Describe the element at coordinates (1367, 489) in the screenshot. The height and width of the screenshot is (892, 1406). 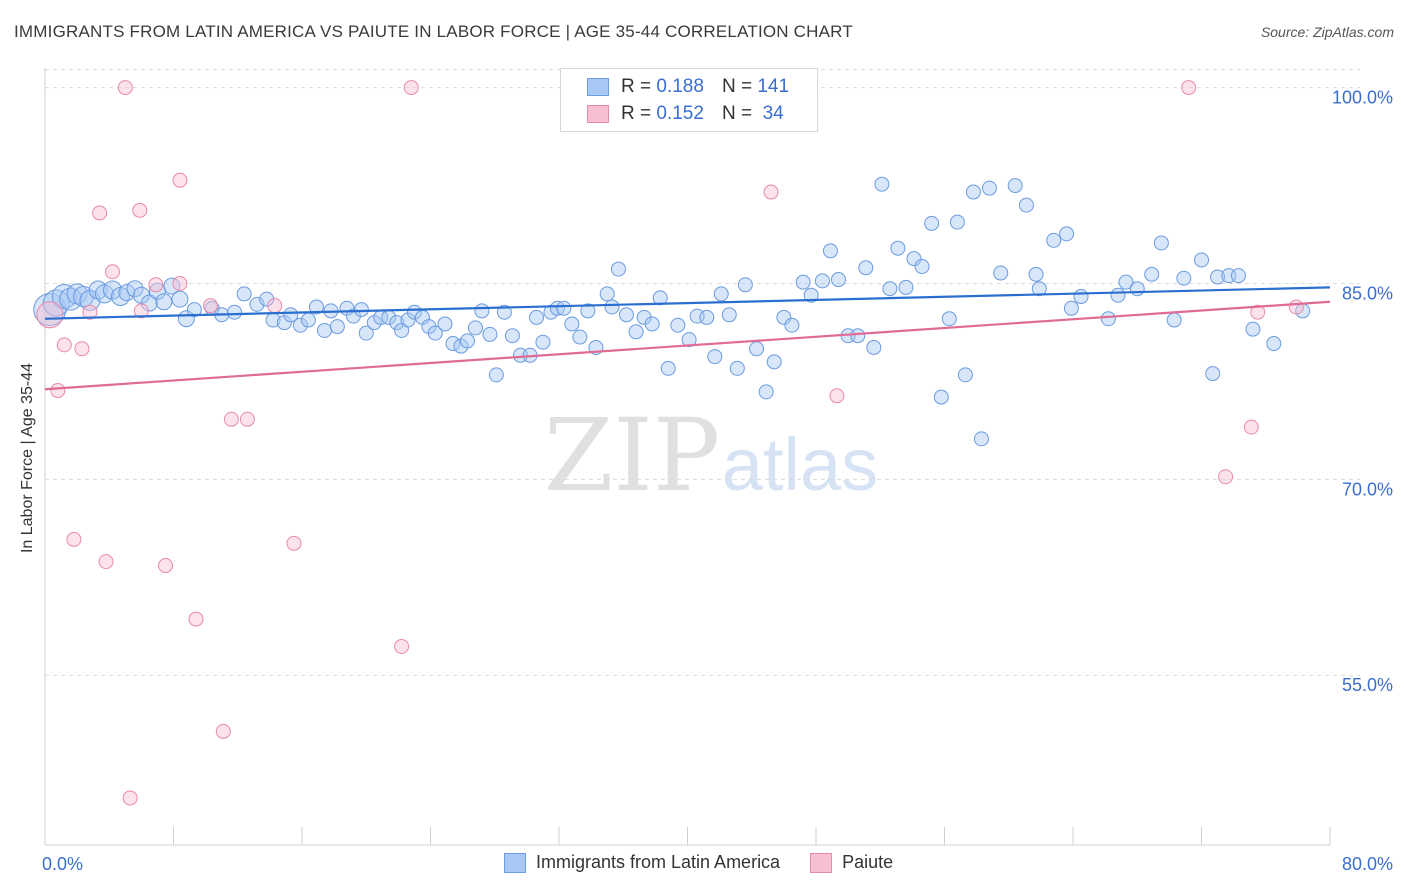
I see `y-tick-label: 70.0%` at that location.